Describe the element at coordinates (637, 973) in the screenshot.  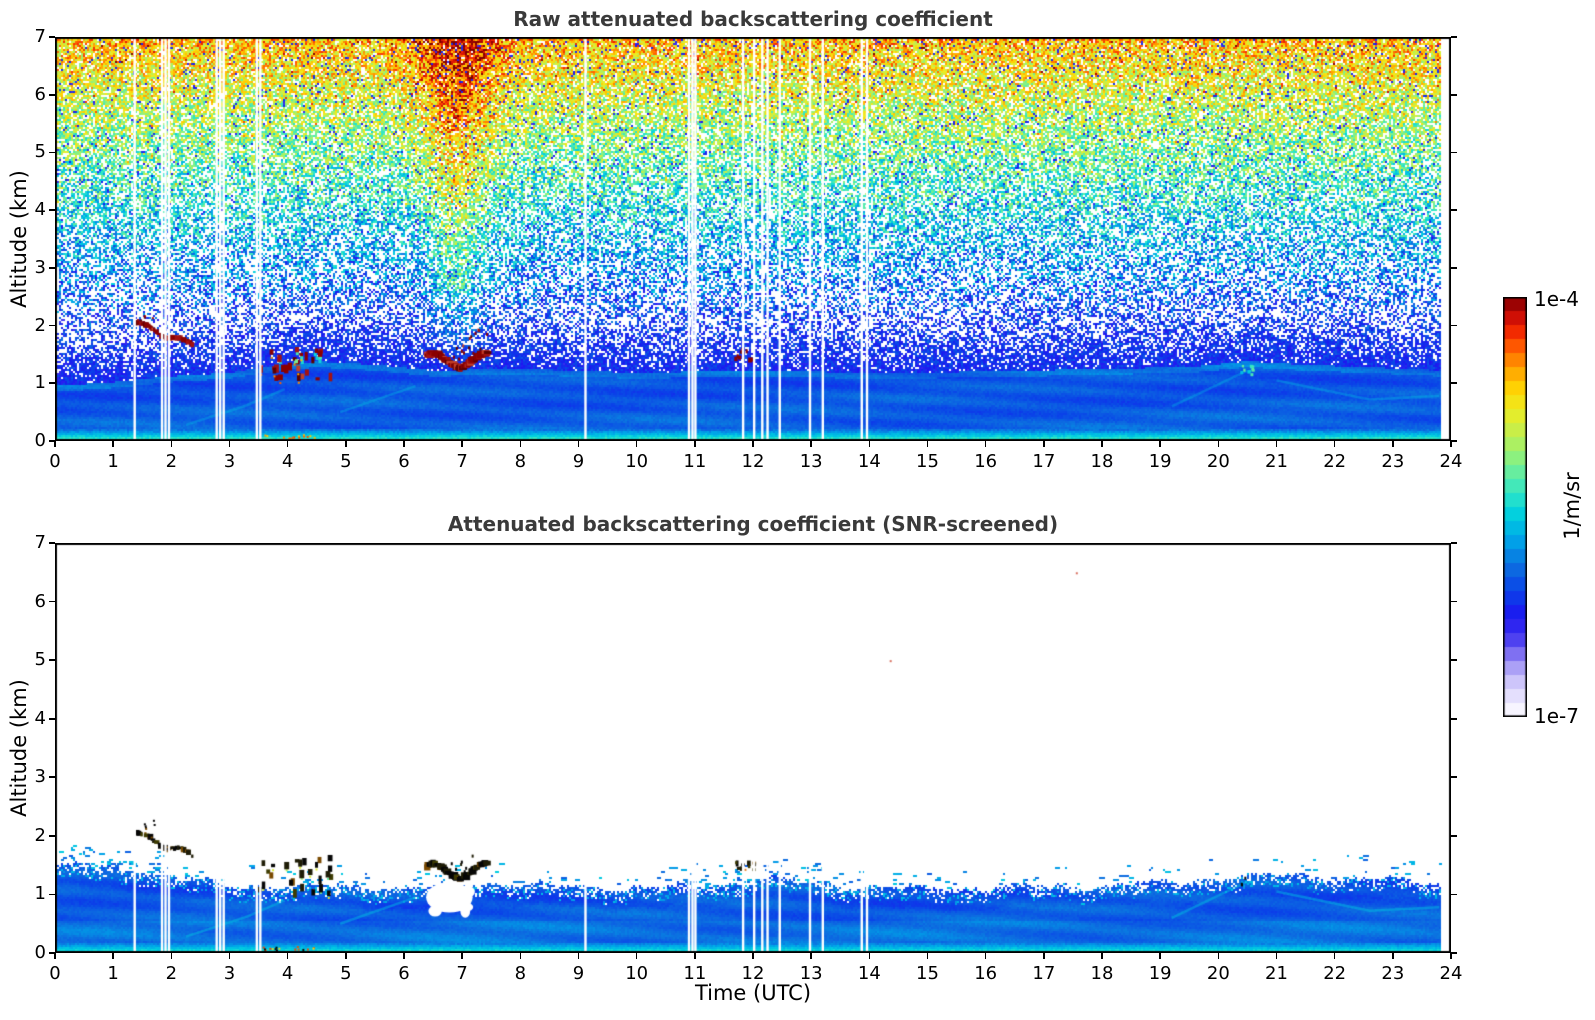
I see `x-tick-label: 10` at that location.